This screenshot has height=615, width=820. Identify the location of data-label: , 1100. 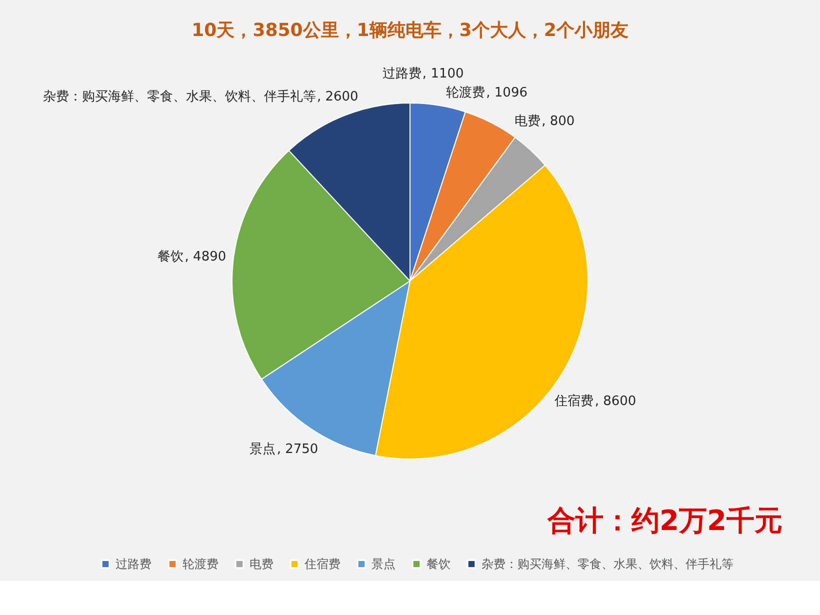
(443, 74).